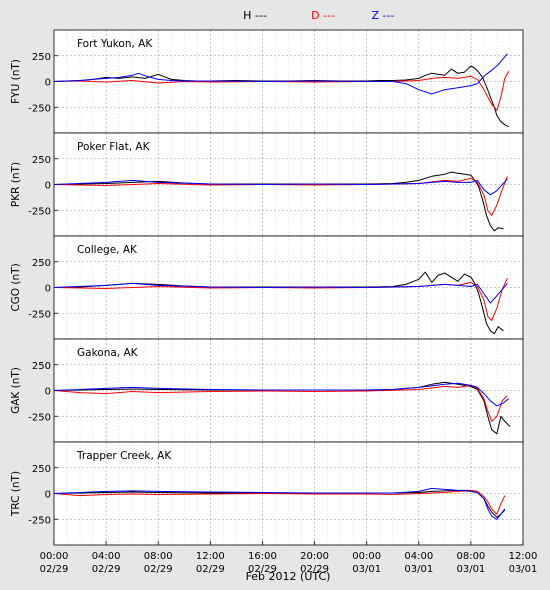 The width and height of the screenshot is (550, 590). What do you see at coordinates (108, 353) in the screenshot?
I see `station-label: Gakona, AK` at bounding box center [108, 353].